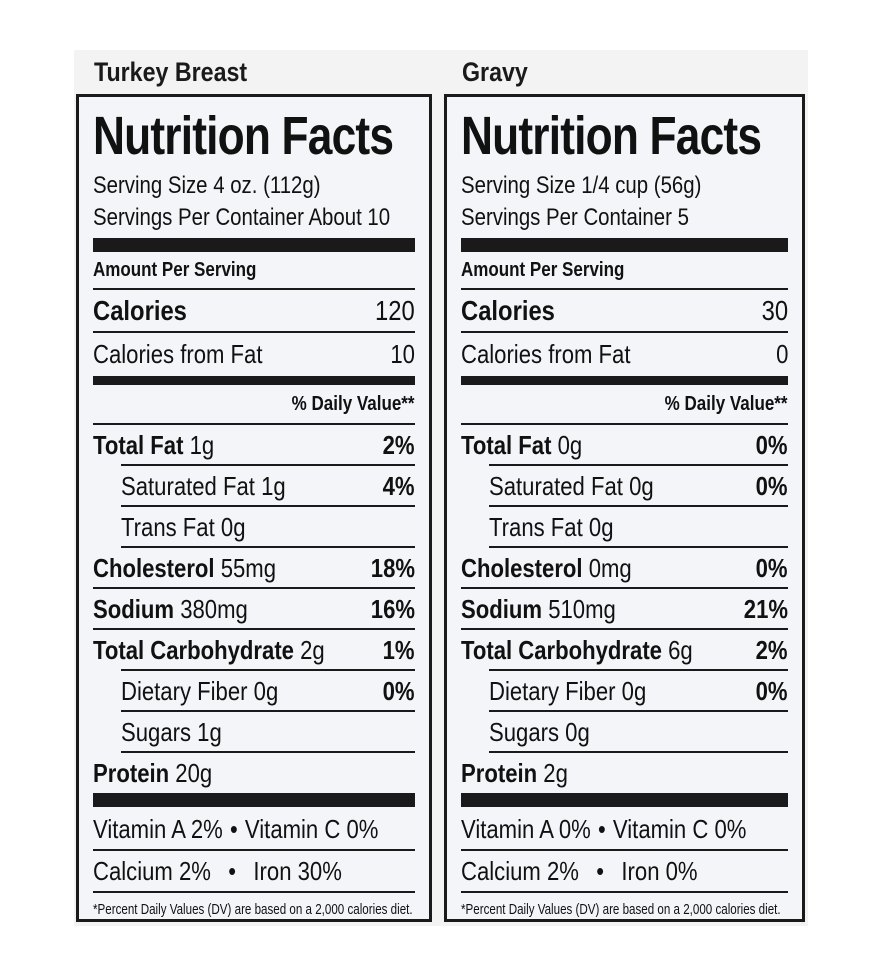  Describe the element at coordinates (772, 650) in the screenshot. I see `nutrient-daily-value: 2%` at that location.